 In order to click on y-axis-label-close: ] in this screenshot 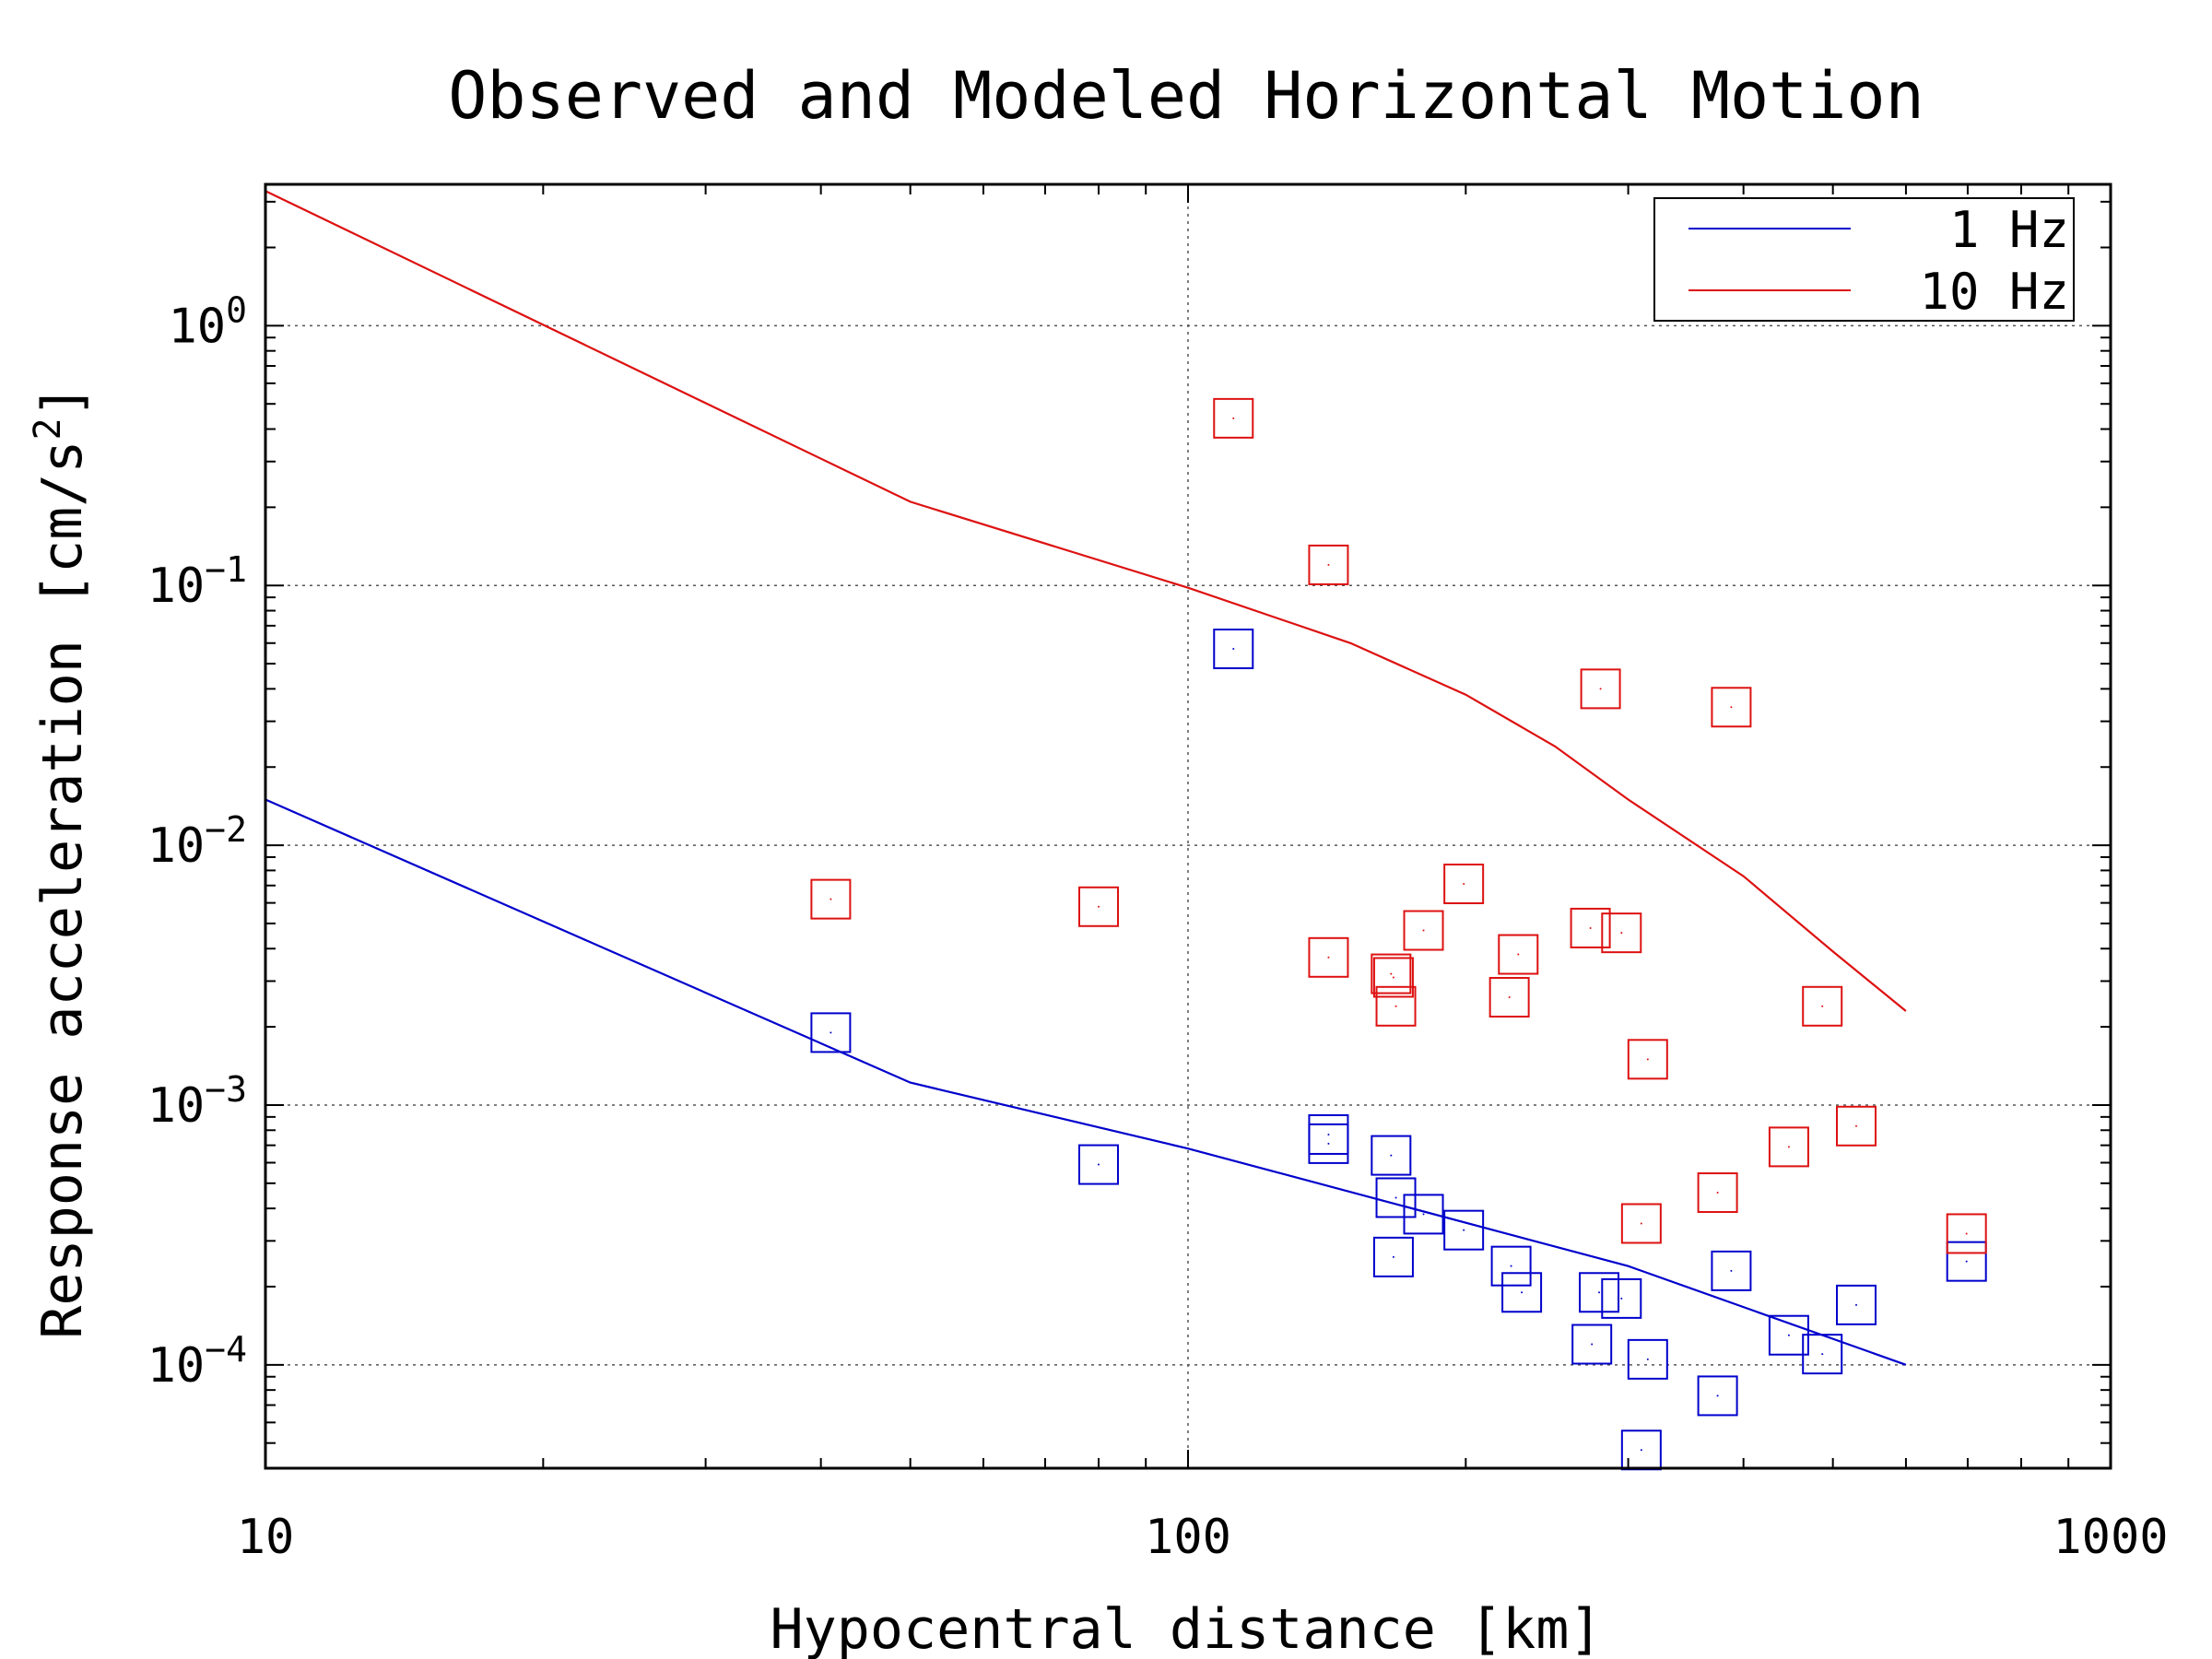, I will do `click(62, 401)`.